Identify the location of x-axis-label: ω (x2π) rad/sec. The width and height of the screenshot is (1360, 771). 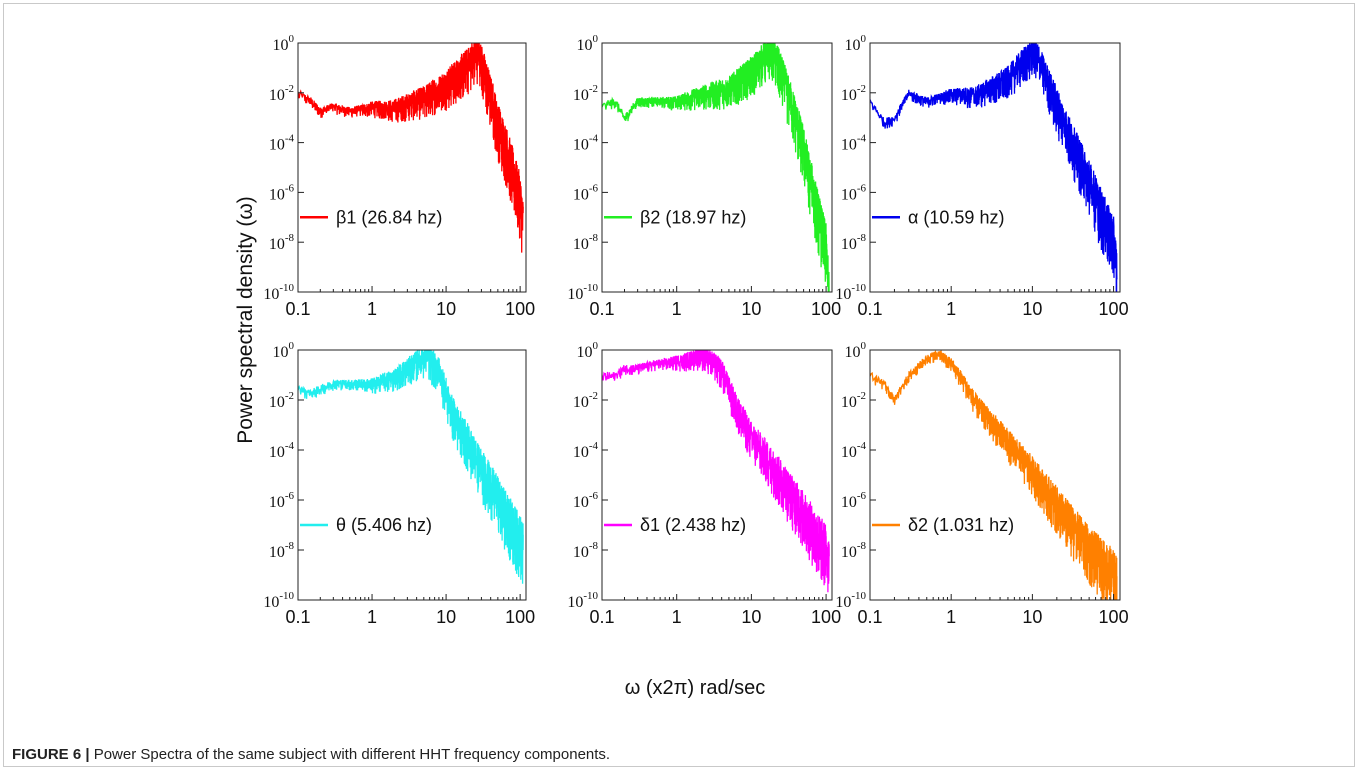
(695, 688).